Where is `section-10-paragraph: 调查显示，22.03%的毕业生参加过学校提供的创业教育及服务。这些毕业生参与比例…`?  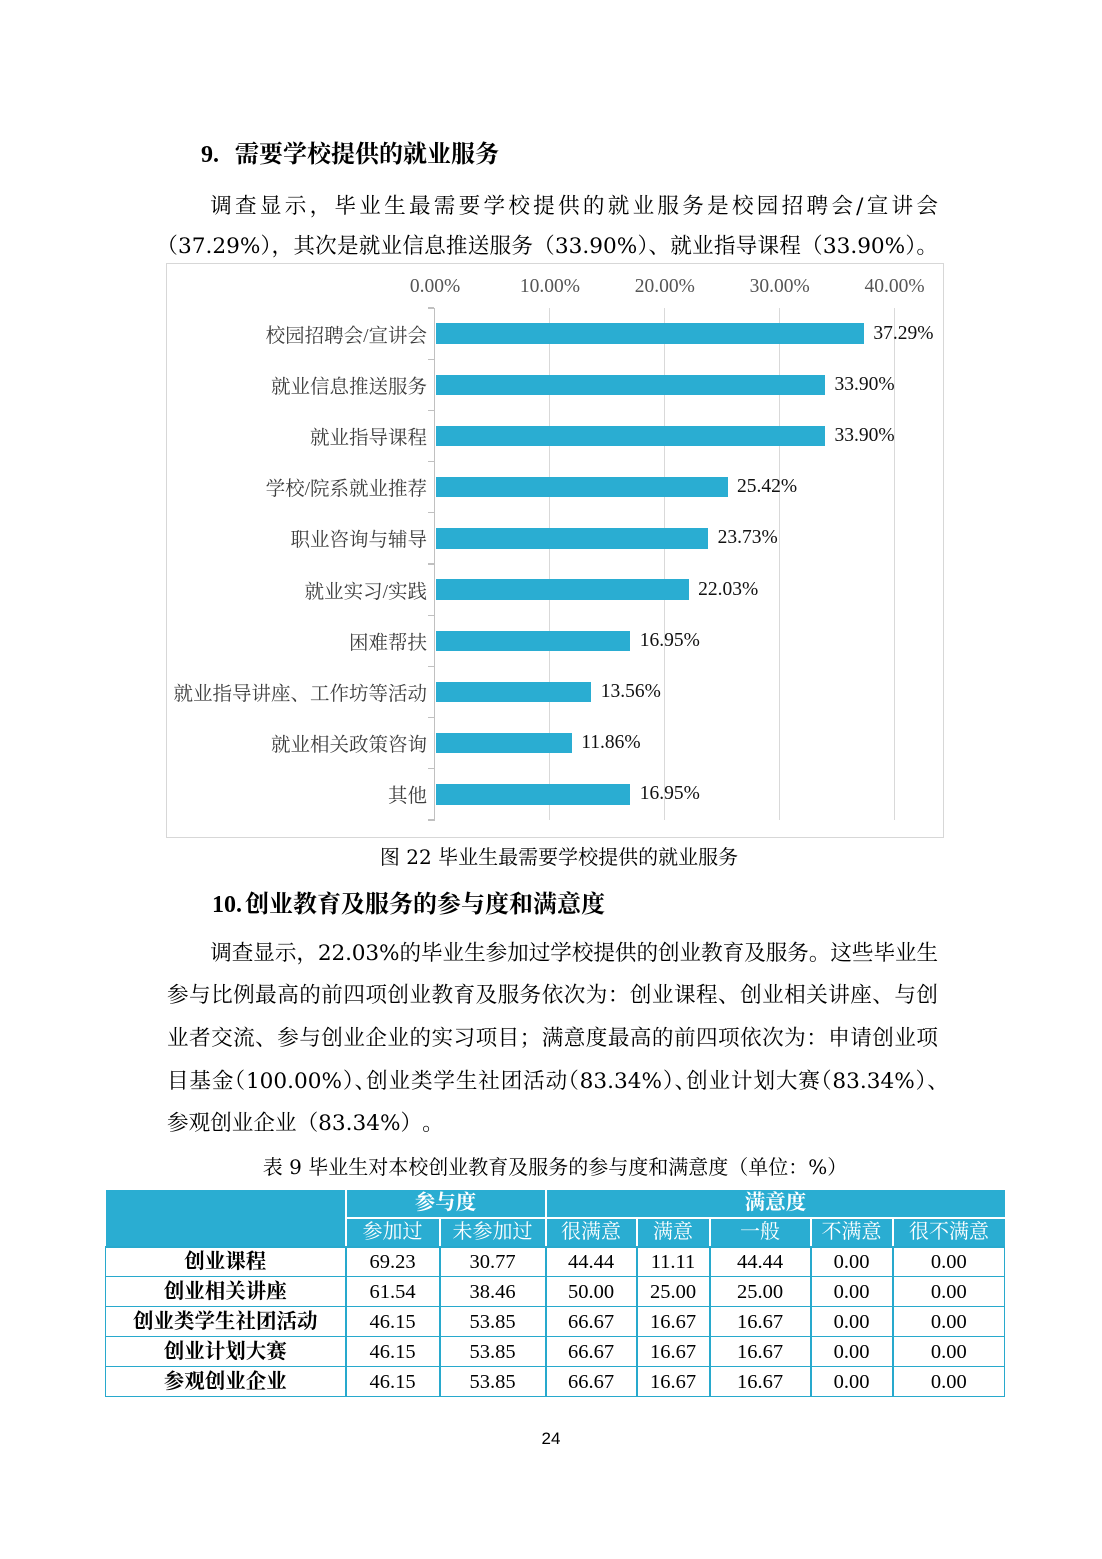
section-10-paragraph: 调查显示，22.03%的毕业生参加过学校提供的创业教育及服务。这些毕业生参与比例… is located at coordinates (552, 1040).